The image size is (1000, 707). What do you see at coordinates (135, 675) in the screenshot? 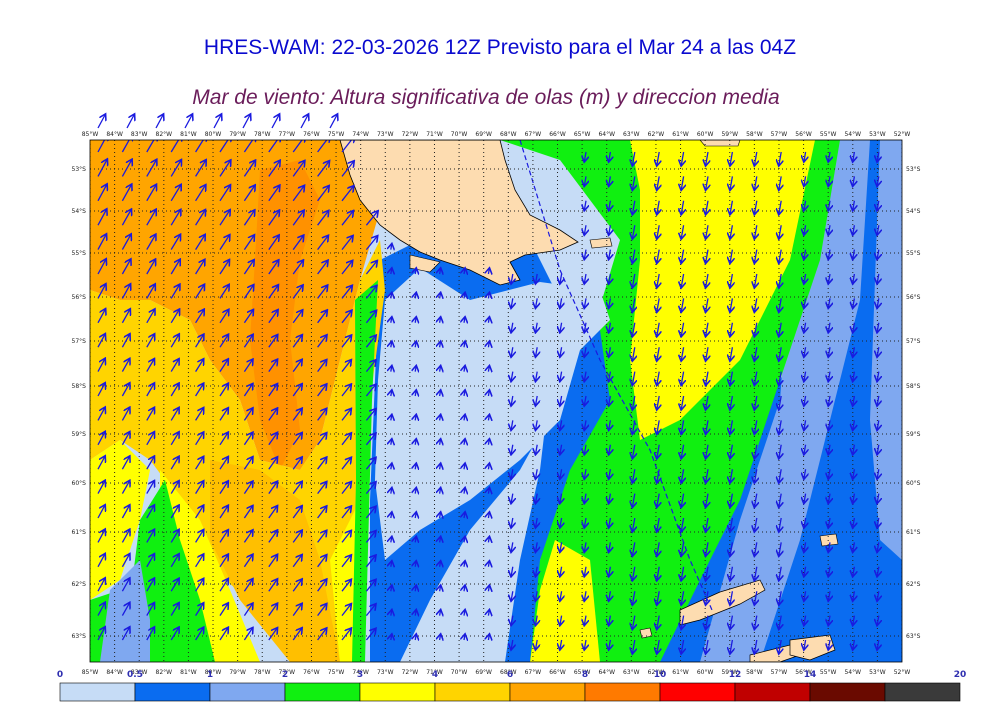
I see `colorbar-label: 0.5` at bounding box center [135, 675].